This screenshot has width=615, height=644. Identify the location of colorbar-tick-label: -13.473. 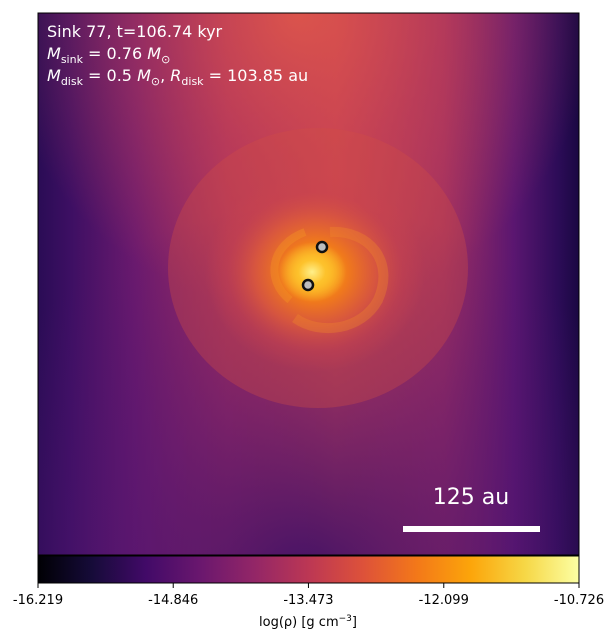
(308, 600).